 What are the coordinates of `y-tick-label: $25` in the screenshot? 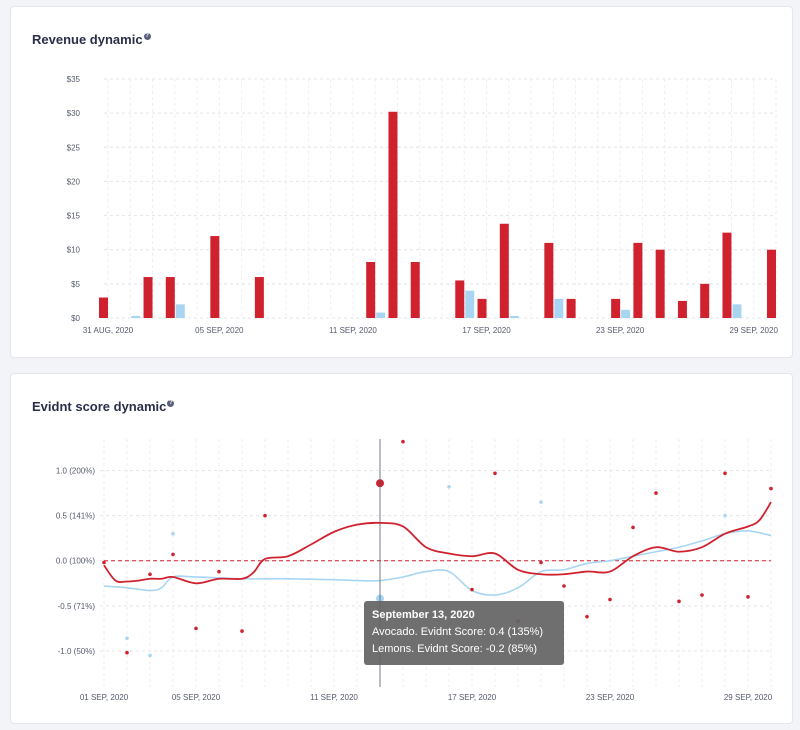 It's located at (74, 147).